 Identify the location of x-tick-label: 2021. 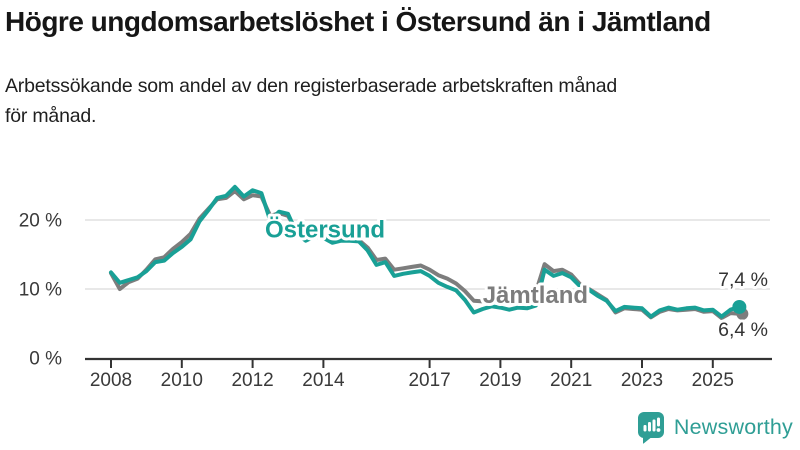
(571, 380).